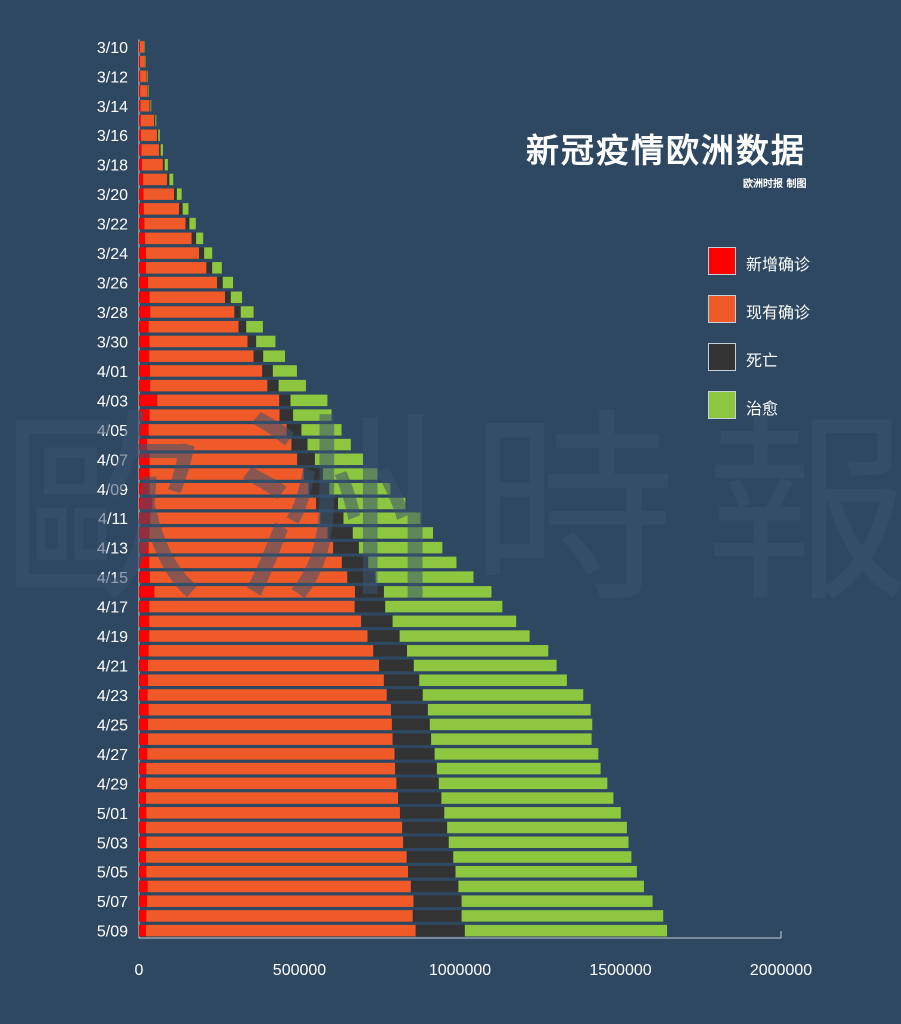 The width and height of the screenshot is (901, 1024). Describe the element at coordinates (272, 798) in the screenshot. I see `bar-4-30-s1` at that location.